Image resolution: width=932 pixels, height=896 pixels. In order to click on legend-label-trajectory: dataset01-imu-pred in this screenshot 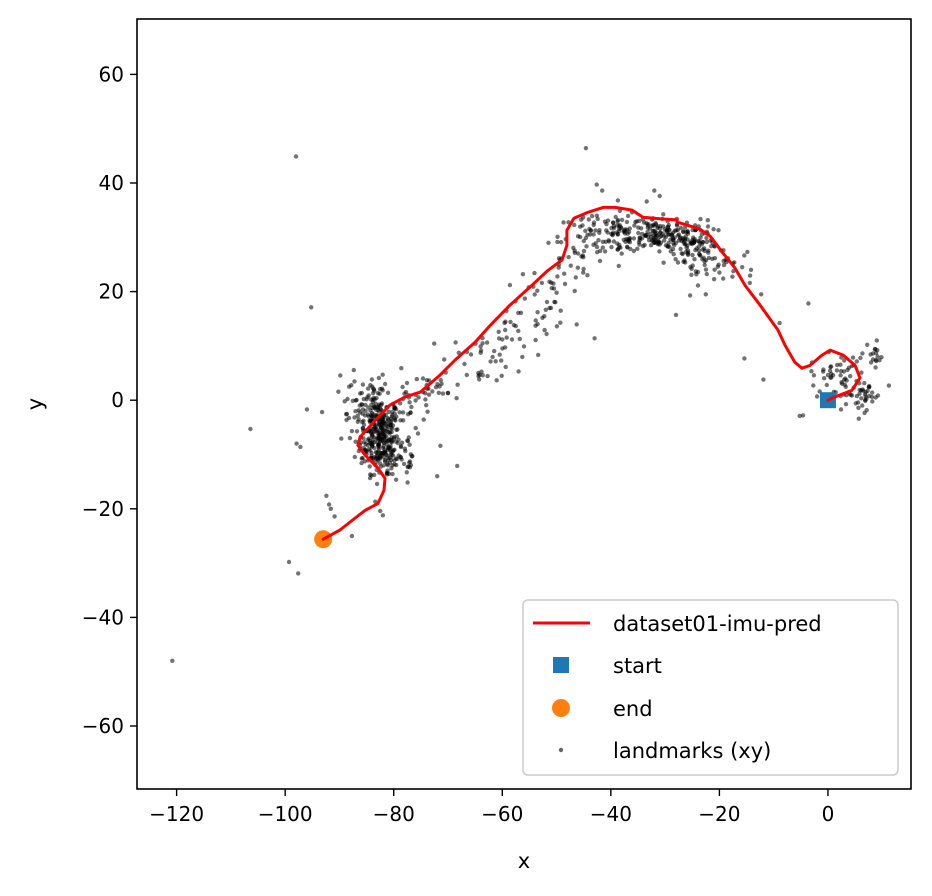, I will do `click(717, 624)`.